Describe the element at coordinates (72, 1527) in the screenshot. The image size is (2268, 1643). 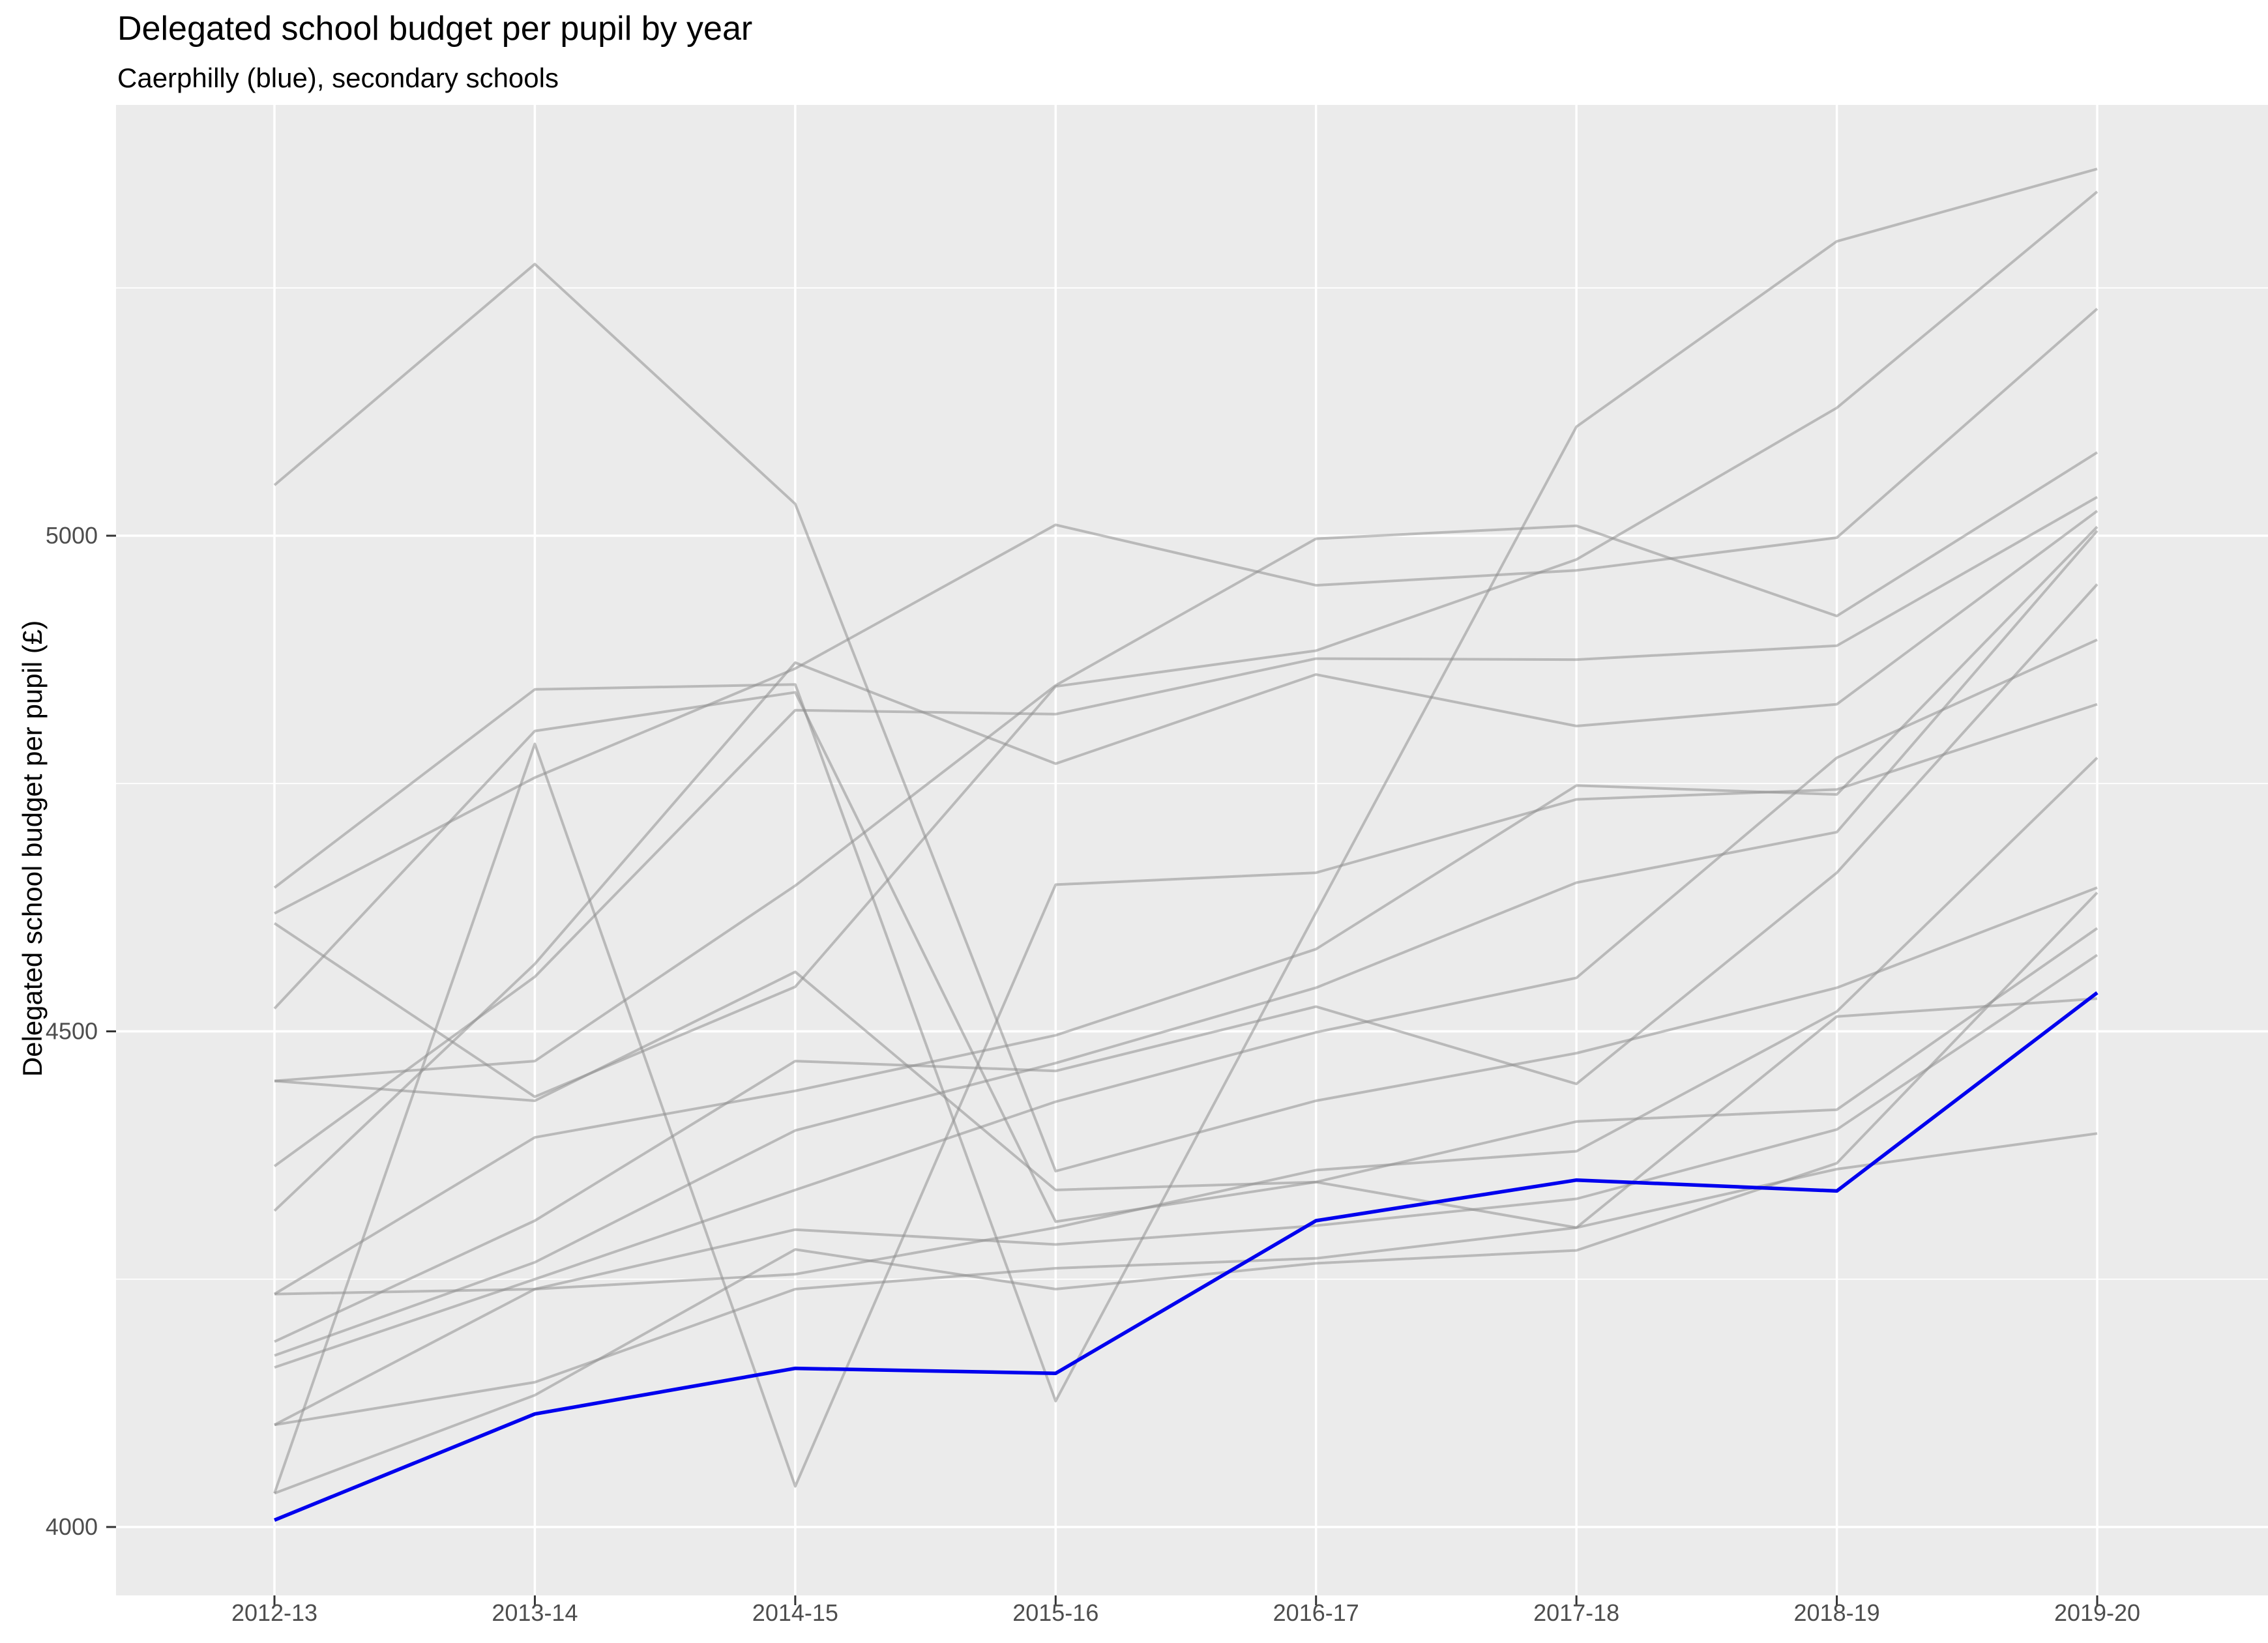
I see `y-tick-label: 4000` at that location.